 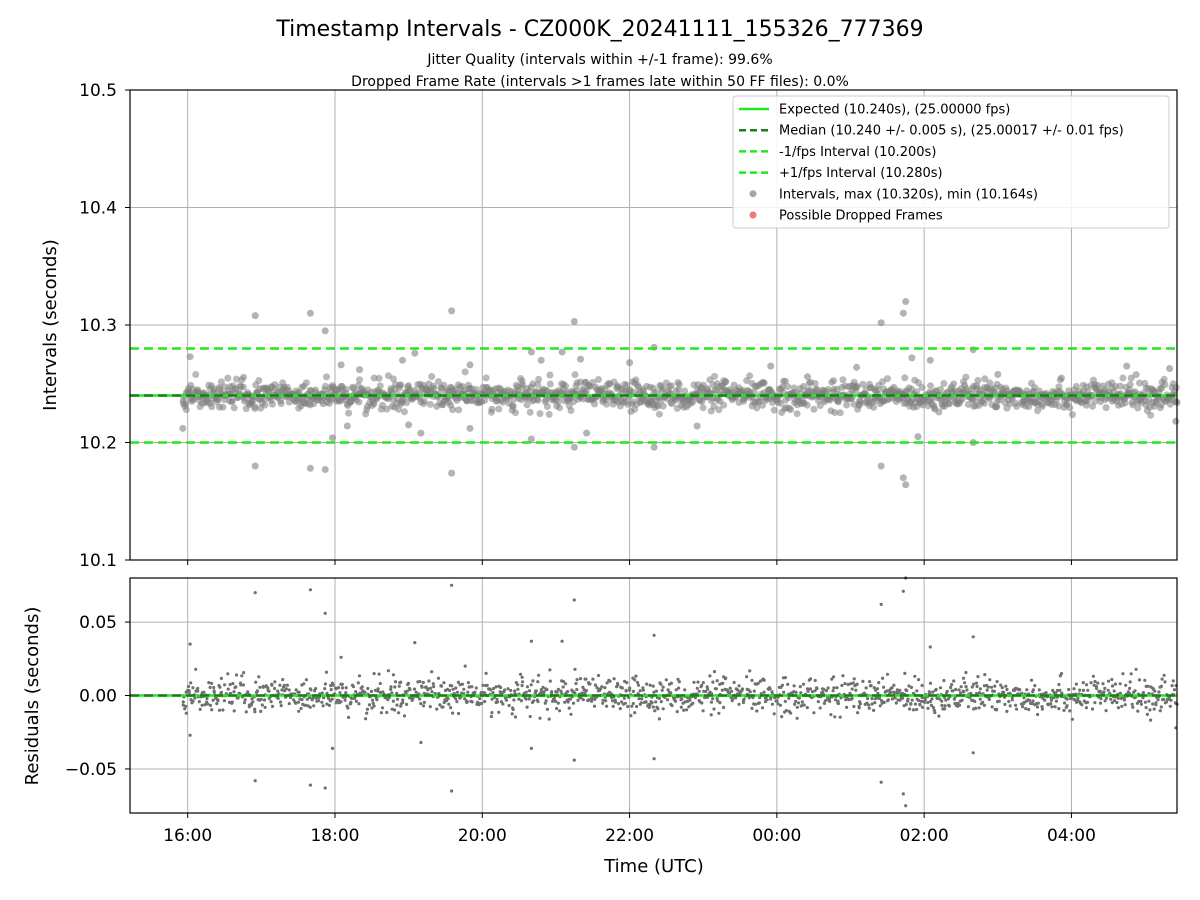 I want to click on legend-box, so click(x=951, y=162).